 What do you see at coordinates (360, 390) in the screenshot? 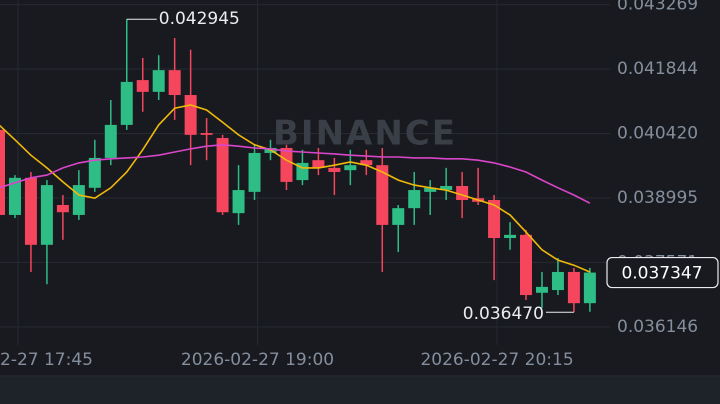
I see `bottom-nav` at bounding box center [360, 390].